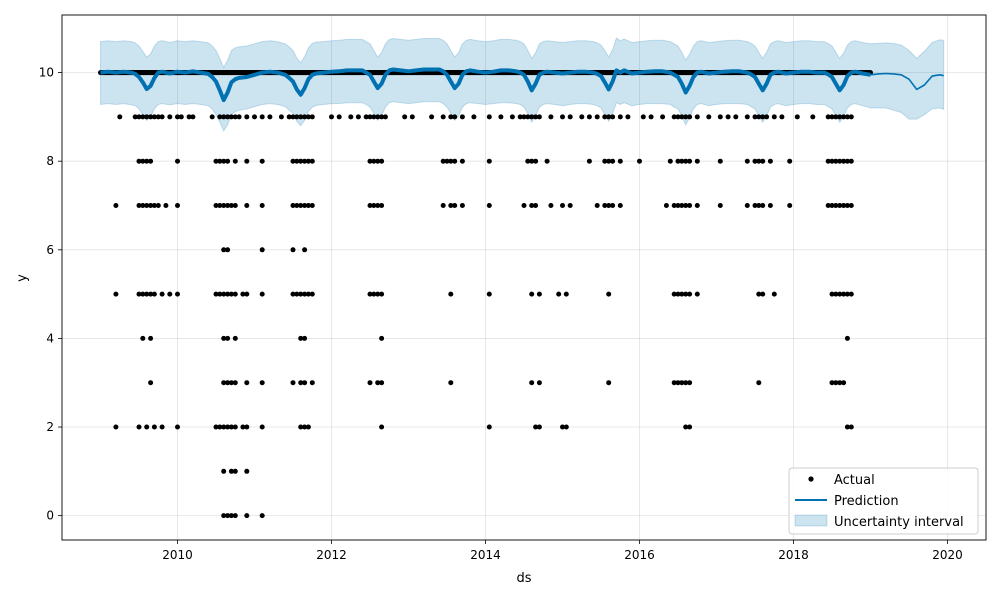  What do you see at coordinates (947, 555) in the screenshot?
I see `x-tick-label: 2020` at bounding box center [947, 555].